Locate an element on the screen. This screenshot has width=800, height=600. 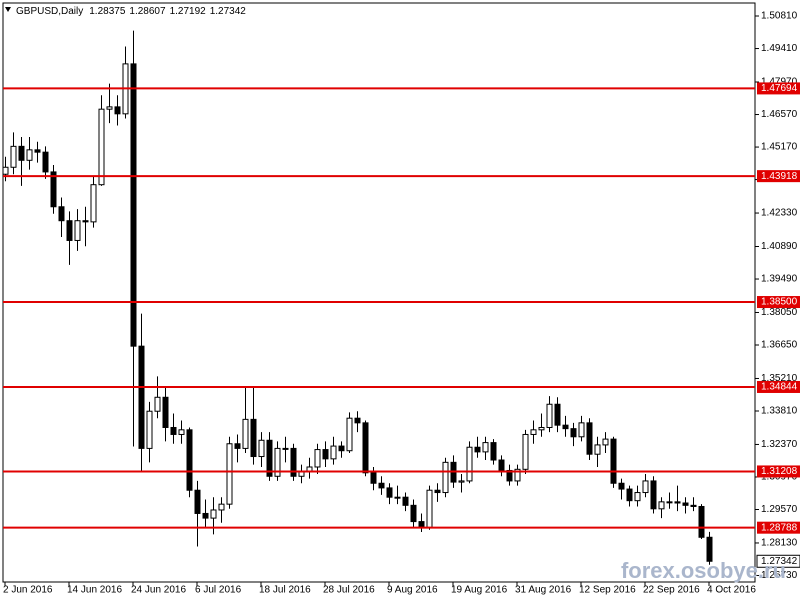
y-tick-label: 1.32370 is located at coordinates (779, 444).